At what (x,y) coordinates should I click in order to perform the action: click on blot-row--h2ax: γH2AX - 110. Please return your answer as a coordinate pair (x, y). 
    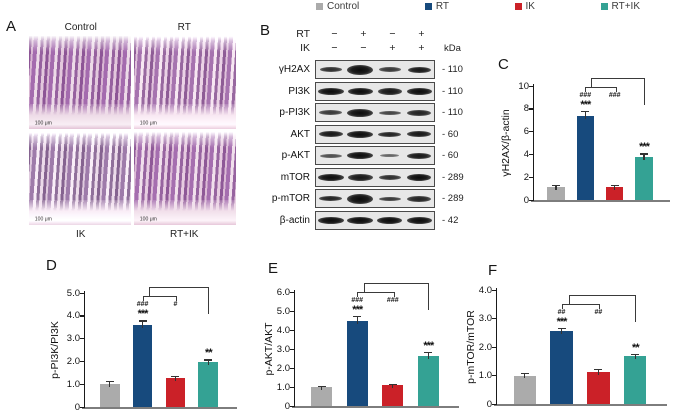
    Looking at the image, I should click on (368, 69).